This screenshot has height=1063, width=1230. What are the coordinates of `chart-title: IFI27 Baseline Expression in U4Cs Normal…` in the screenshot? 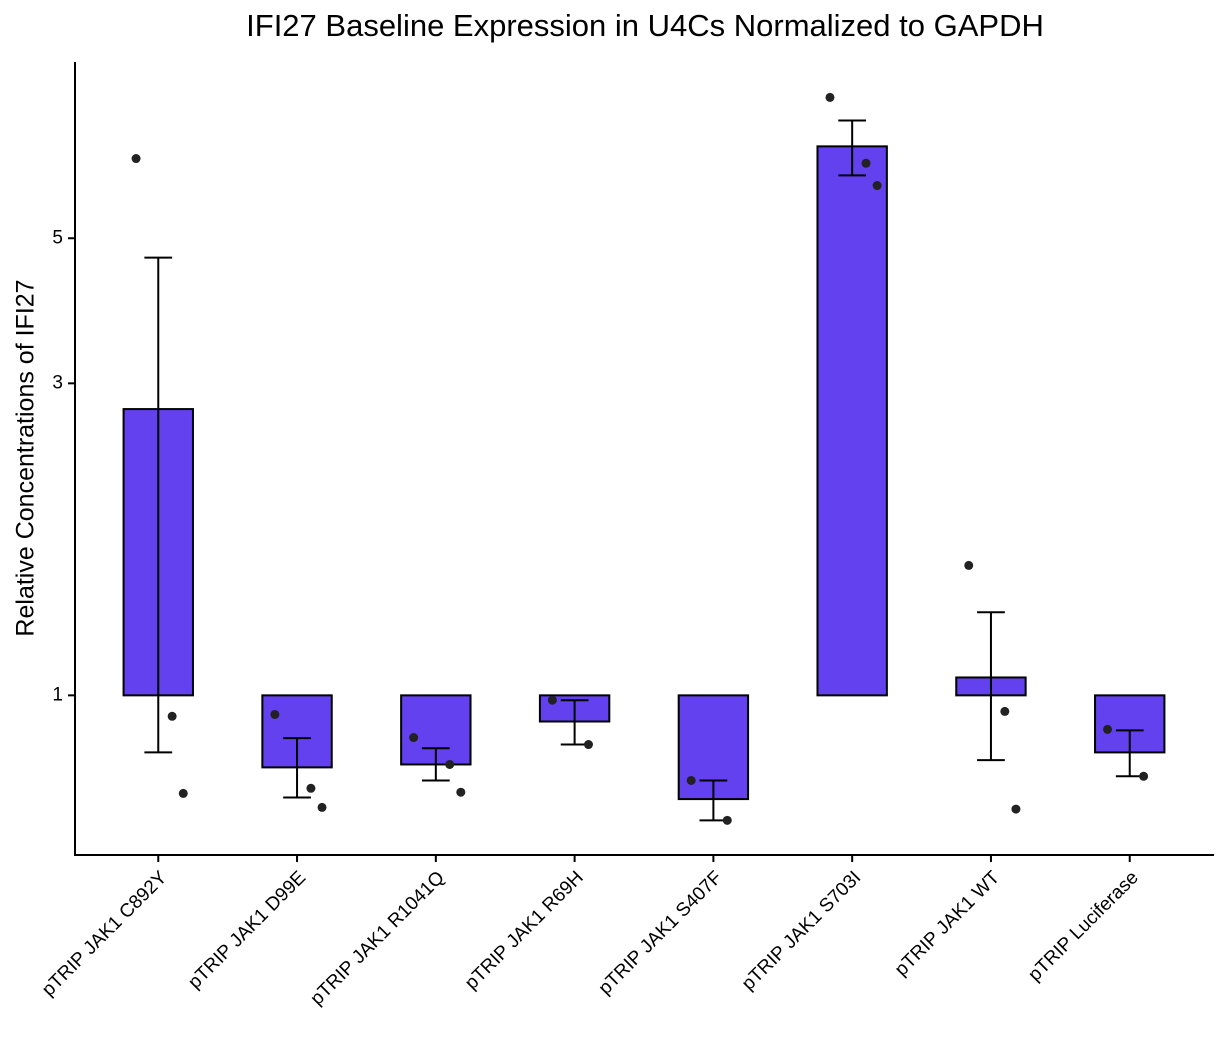 It's located at (645, 25).